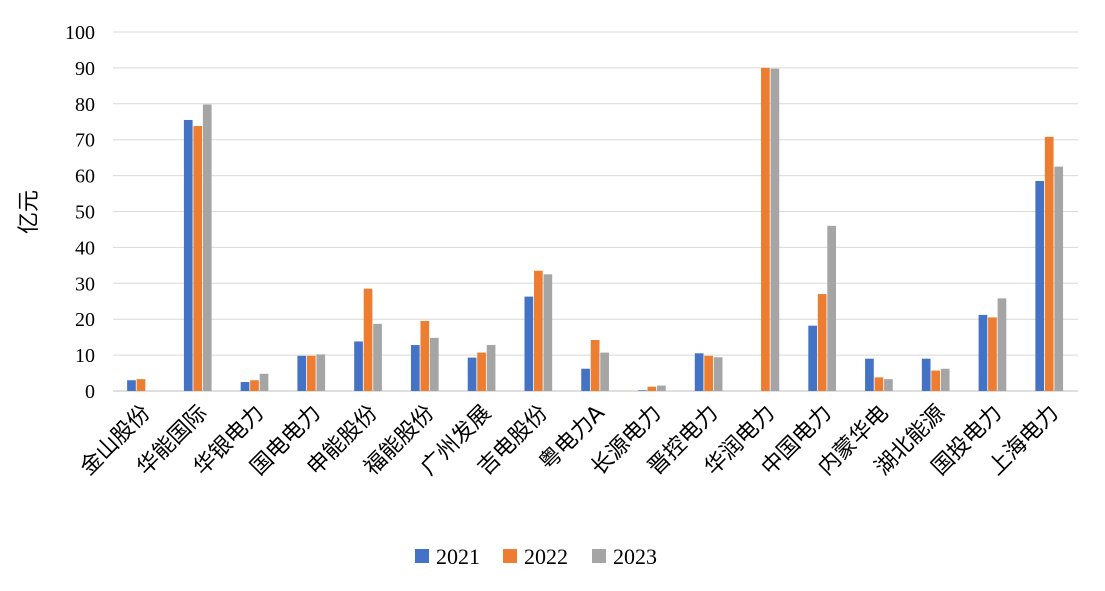  What do you see at coordinates (29, 212) in the screenshot?
I see `y-axis-label: 亿元` at bounding box center [29, 212].